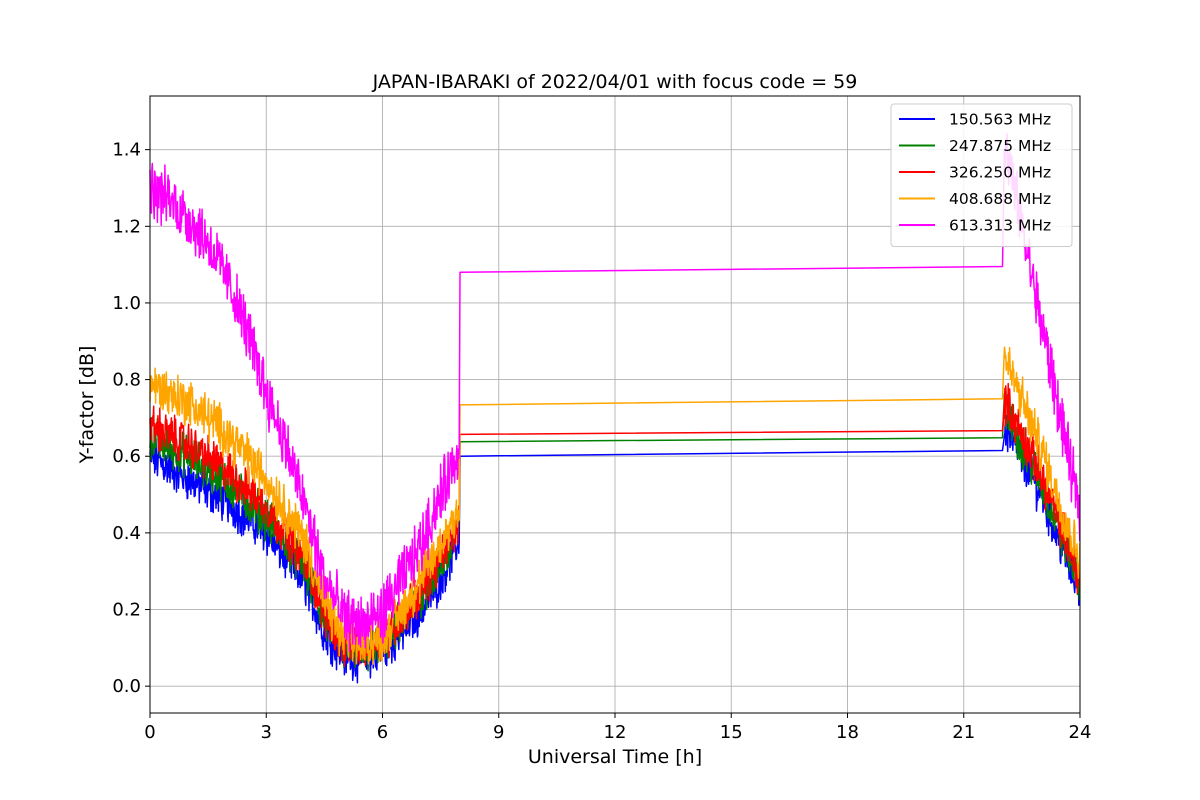  What do you see at coordinates (1000, 199) in the screenshot?
I see `legend-label: 408.688 MHz` at bounding box center [1000, 199].